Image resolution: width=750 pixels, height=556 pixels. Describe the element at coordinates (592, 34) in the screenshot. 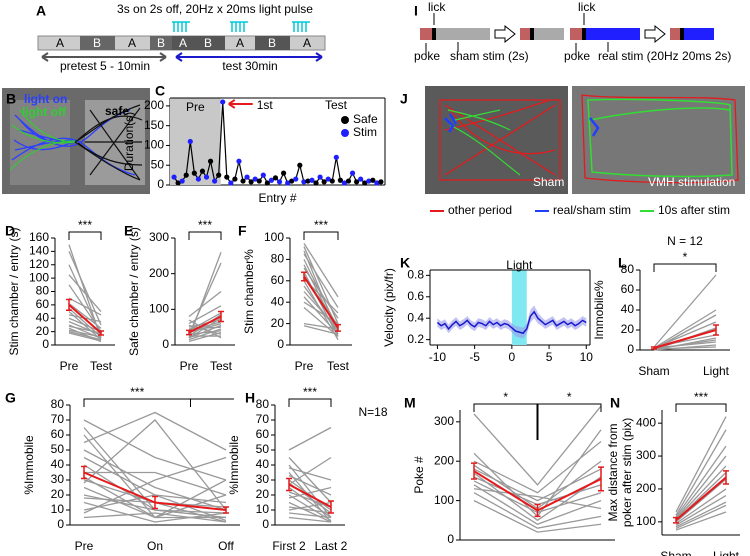

I see `pointer` at that location.